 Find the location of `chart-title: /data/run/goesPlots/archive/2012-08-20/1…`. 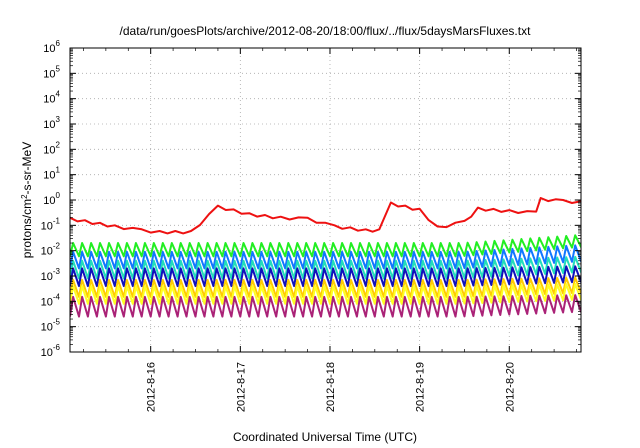

chart-title: /data/run/goesPlots/archive/2012-08-20/1… is located at coordinates (326, 31).